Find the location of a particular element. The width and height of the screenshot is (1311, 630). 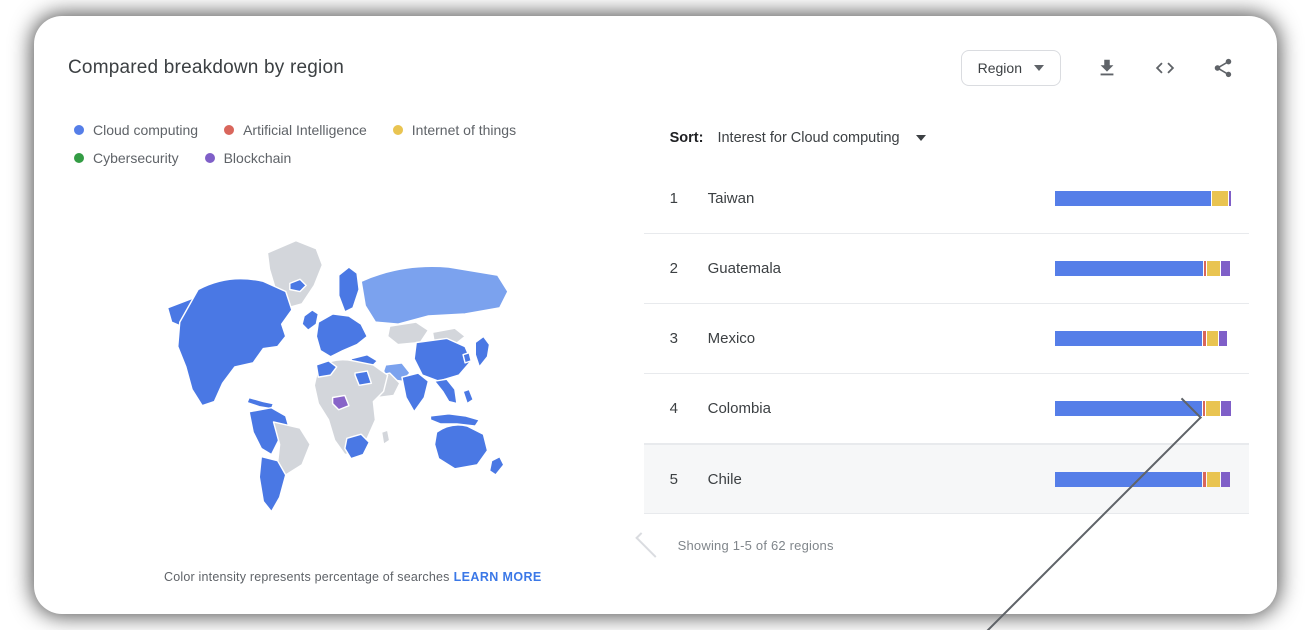

table-row-mexico: 3 Mexico is located at coordinates (946, 339).